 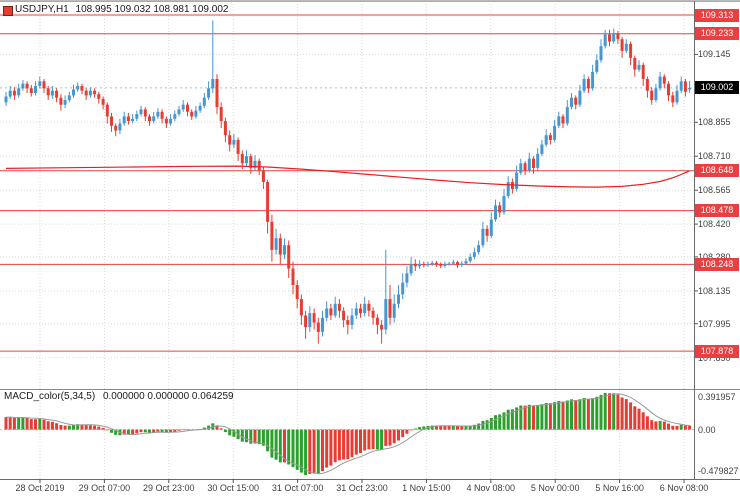 What do you see at coordinates (347, 176) in the screenshot?
I see `moving-average-line` at bounding box center [347, 176].